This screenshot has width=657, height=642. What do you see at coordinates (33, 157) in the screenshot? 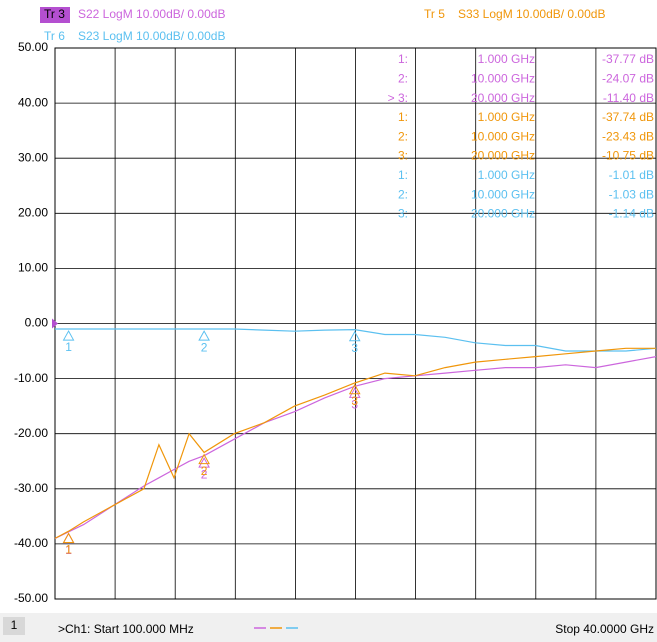
I see `y-tick-label: 30.00` at bounding box center [33, 157].